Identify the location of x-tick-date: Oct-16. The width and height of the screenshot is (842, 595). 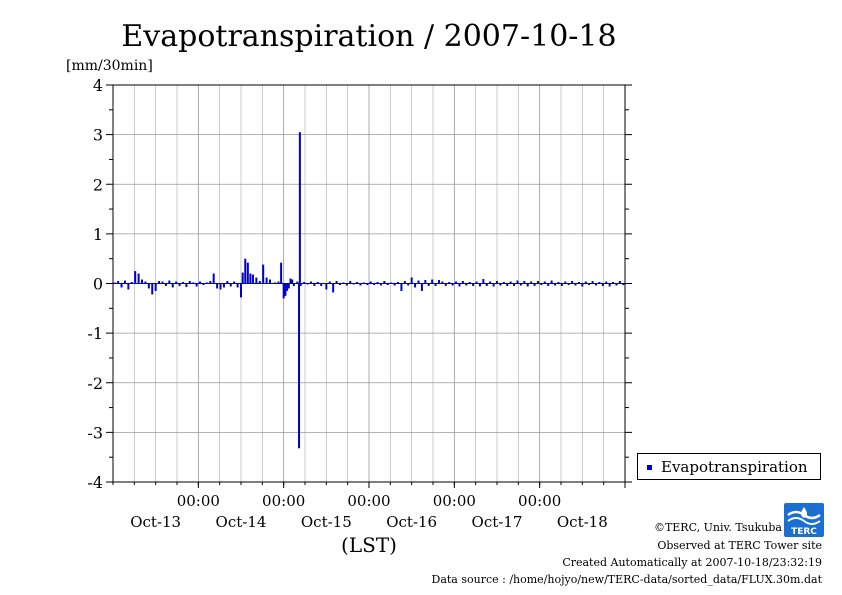
(411, 522).